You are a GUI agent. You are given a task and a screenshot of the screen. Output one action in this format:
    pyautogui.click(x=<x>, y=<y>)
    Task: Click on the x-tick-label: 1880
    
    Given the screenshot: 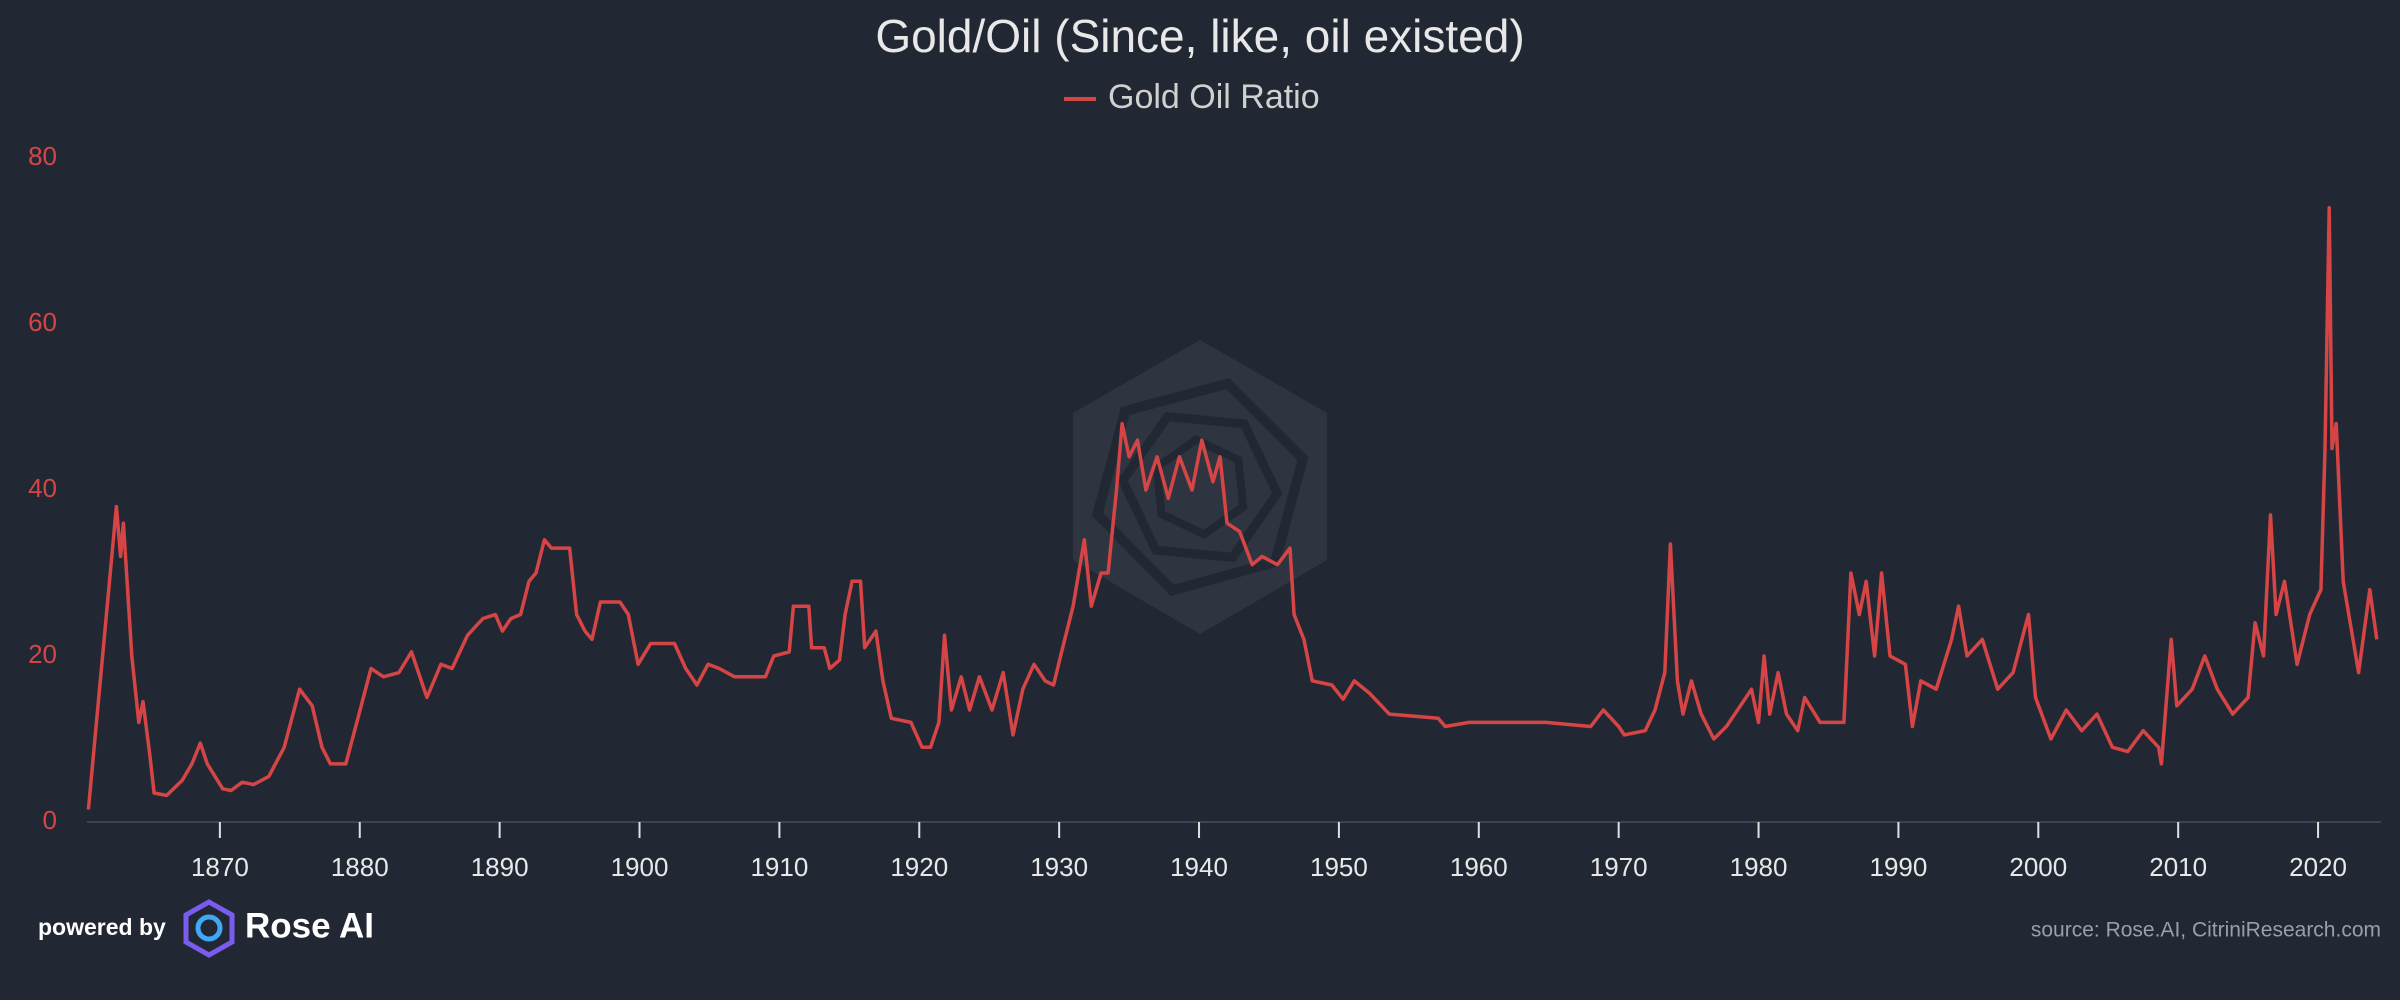 What is the action you would take?
    pyautogui.click(x=360, y=867)
    